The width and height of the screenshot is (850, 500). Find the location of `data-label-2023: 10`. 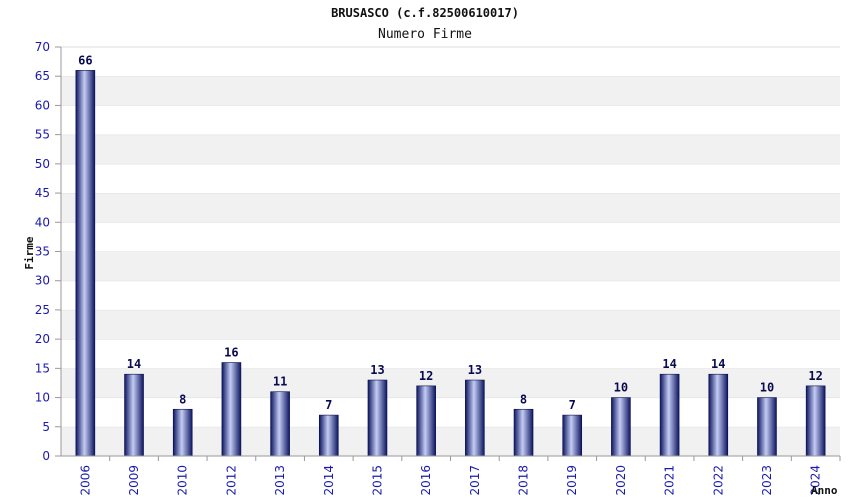

data-label-2023: 10 is located at coordinates (767, 388).